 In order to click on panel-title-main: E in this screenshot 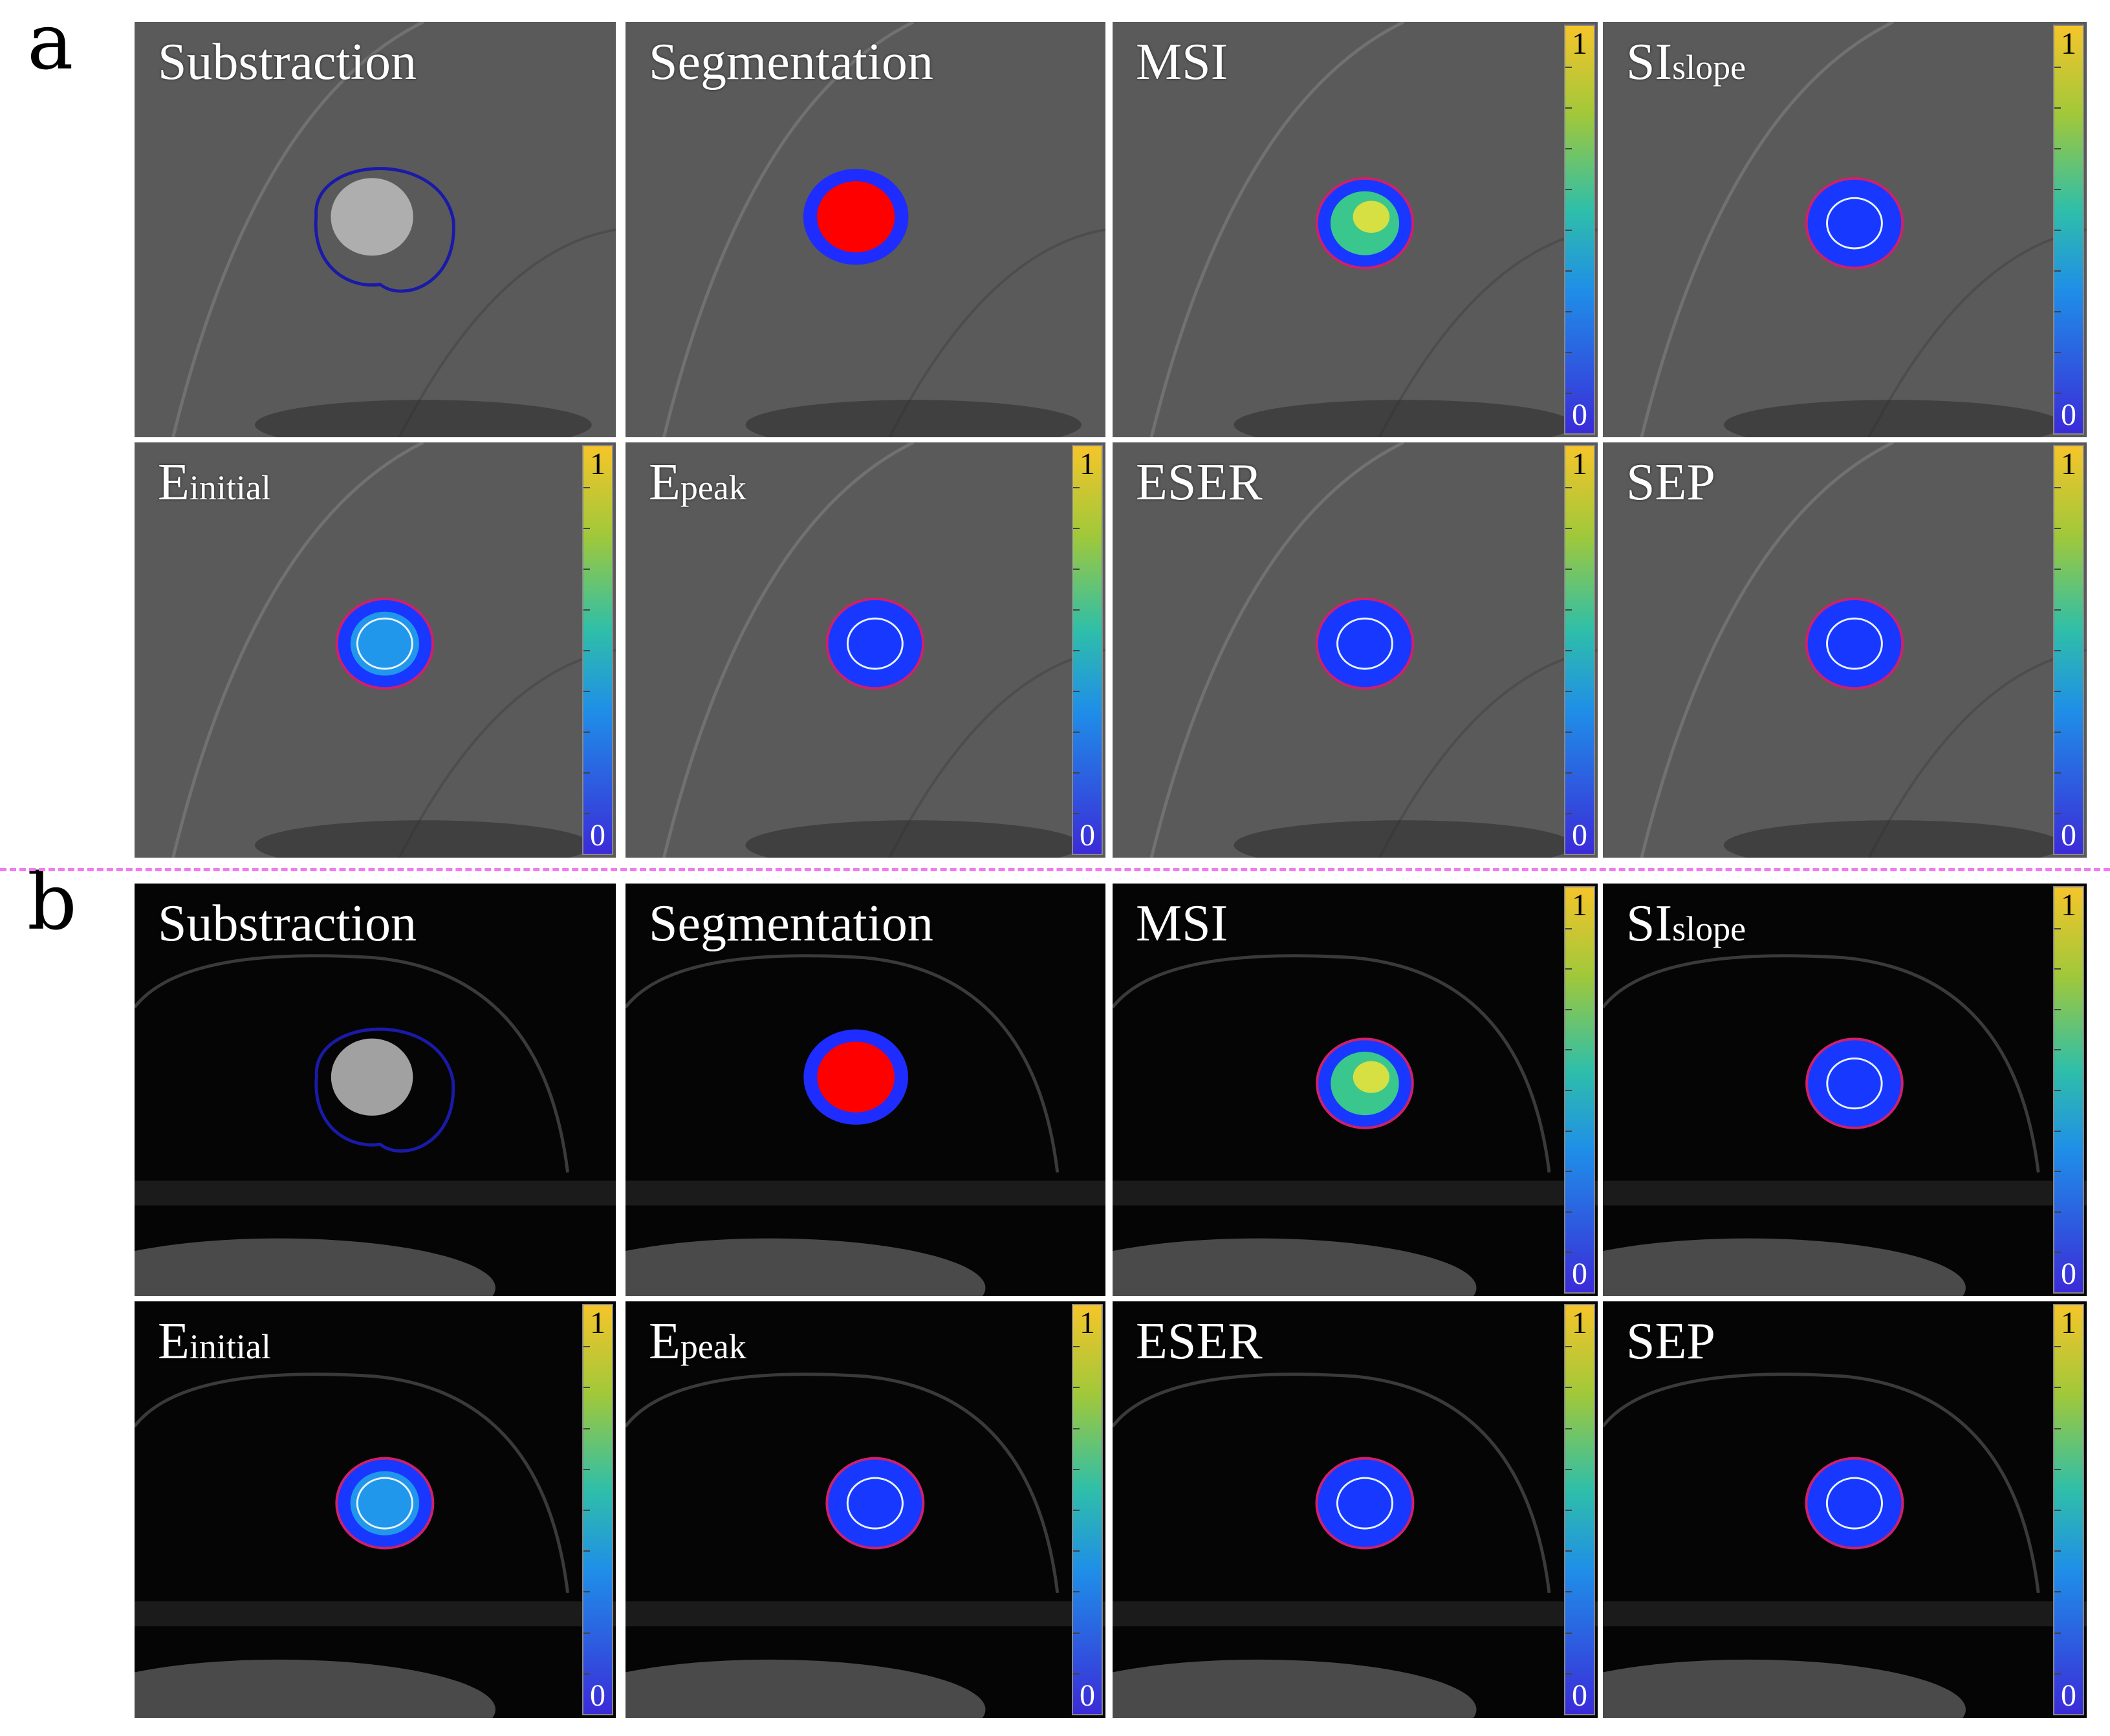, I will do `click(664, 482)`.